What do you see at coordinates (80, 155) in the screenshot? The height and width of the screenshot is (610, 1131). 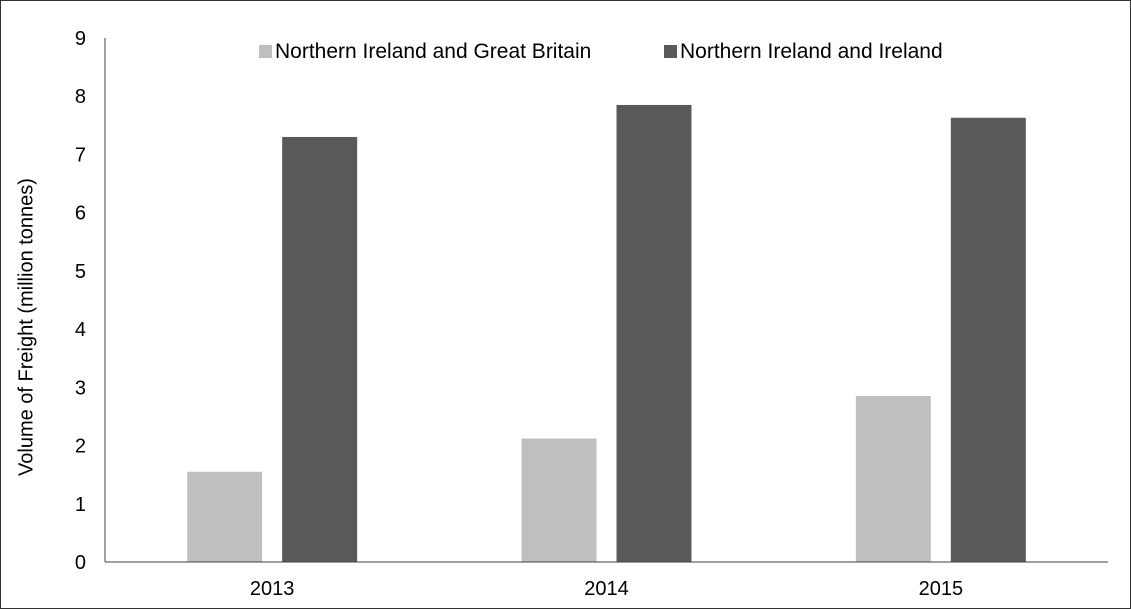 I see `y-tick-label: 7` at bounding box center [80, 155].